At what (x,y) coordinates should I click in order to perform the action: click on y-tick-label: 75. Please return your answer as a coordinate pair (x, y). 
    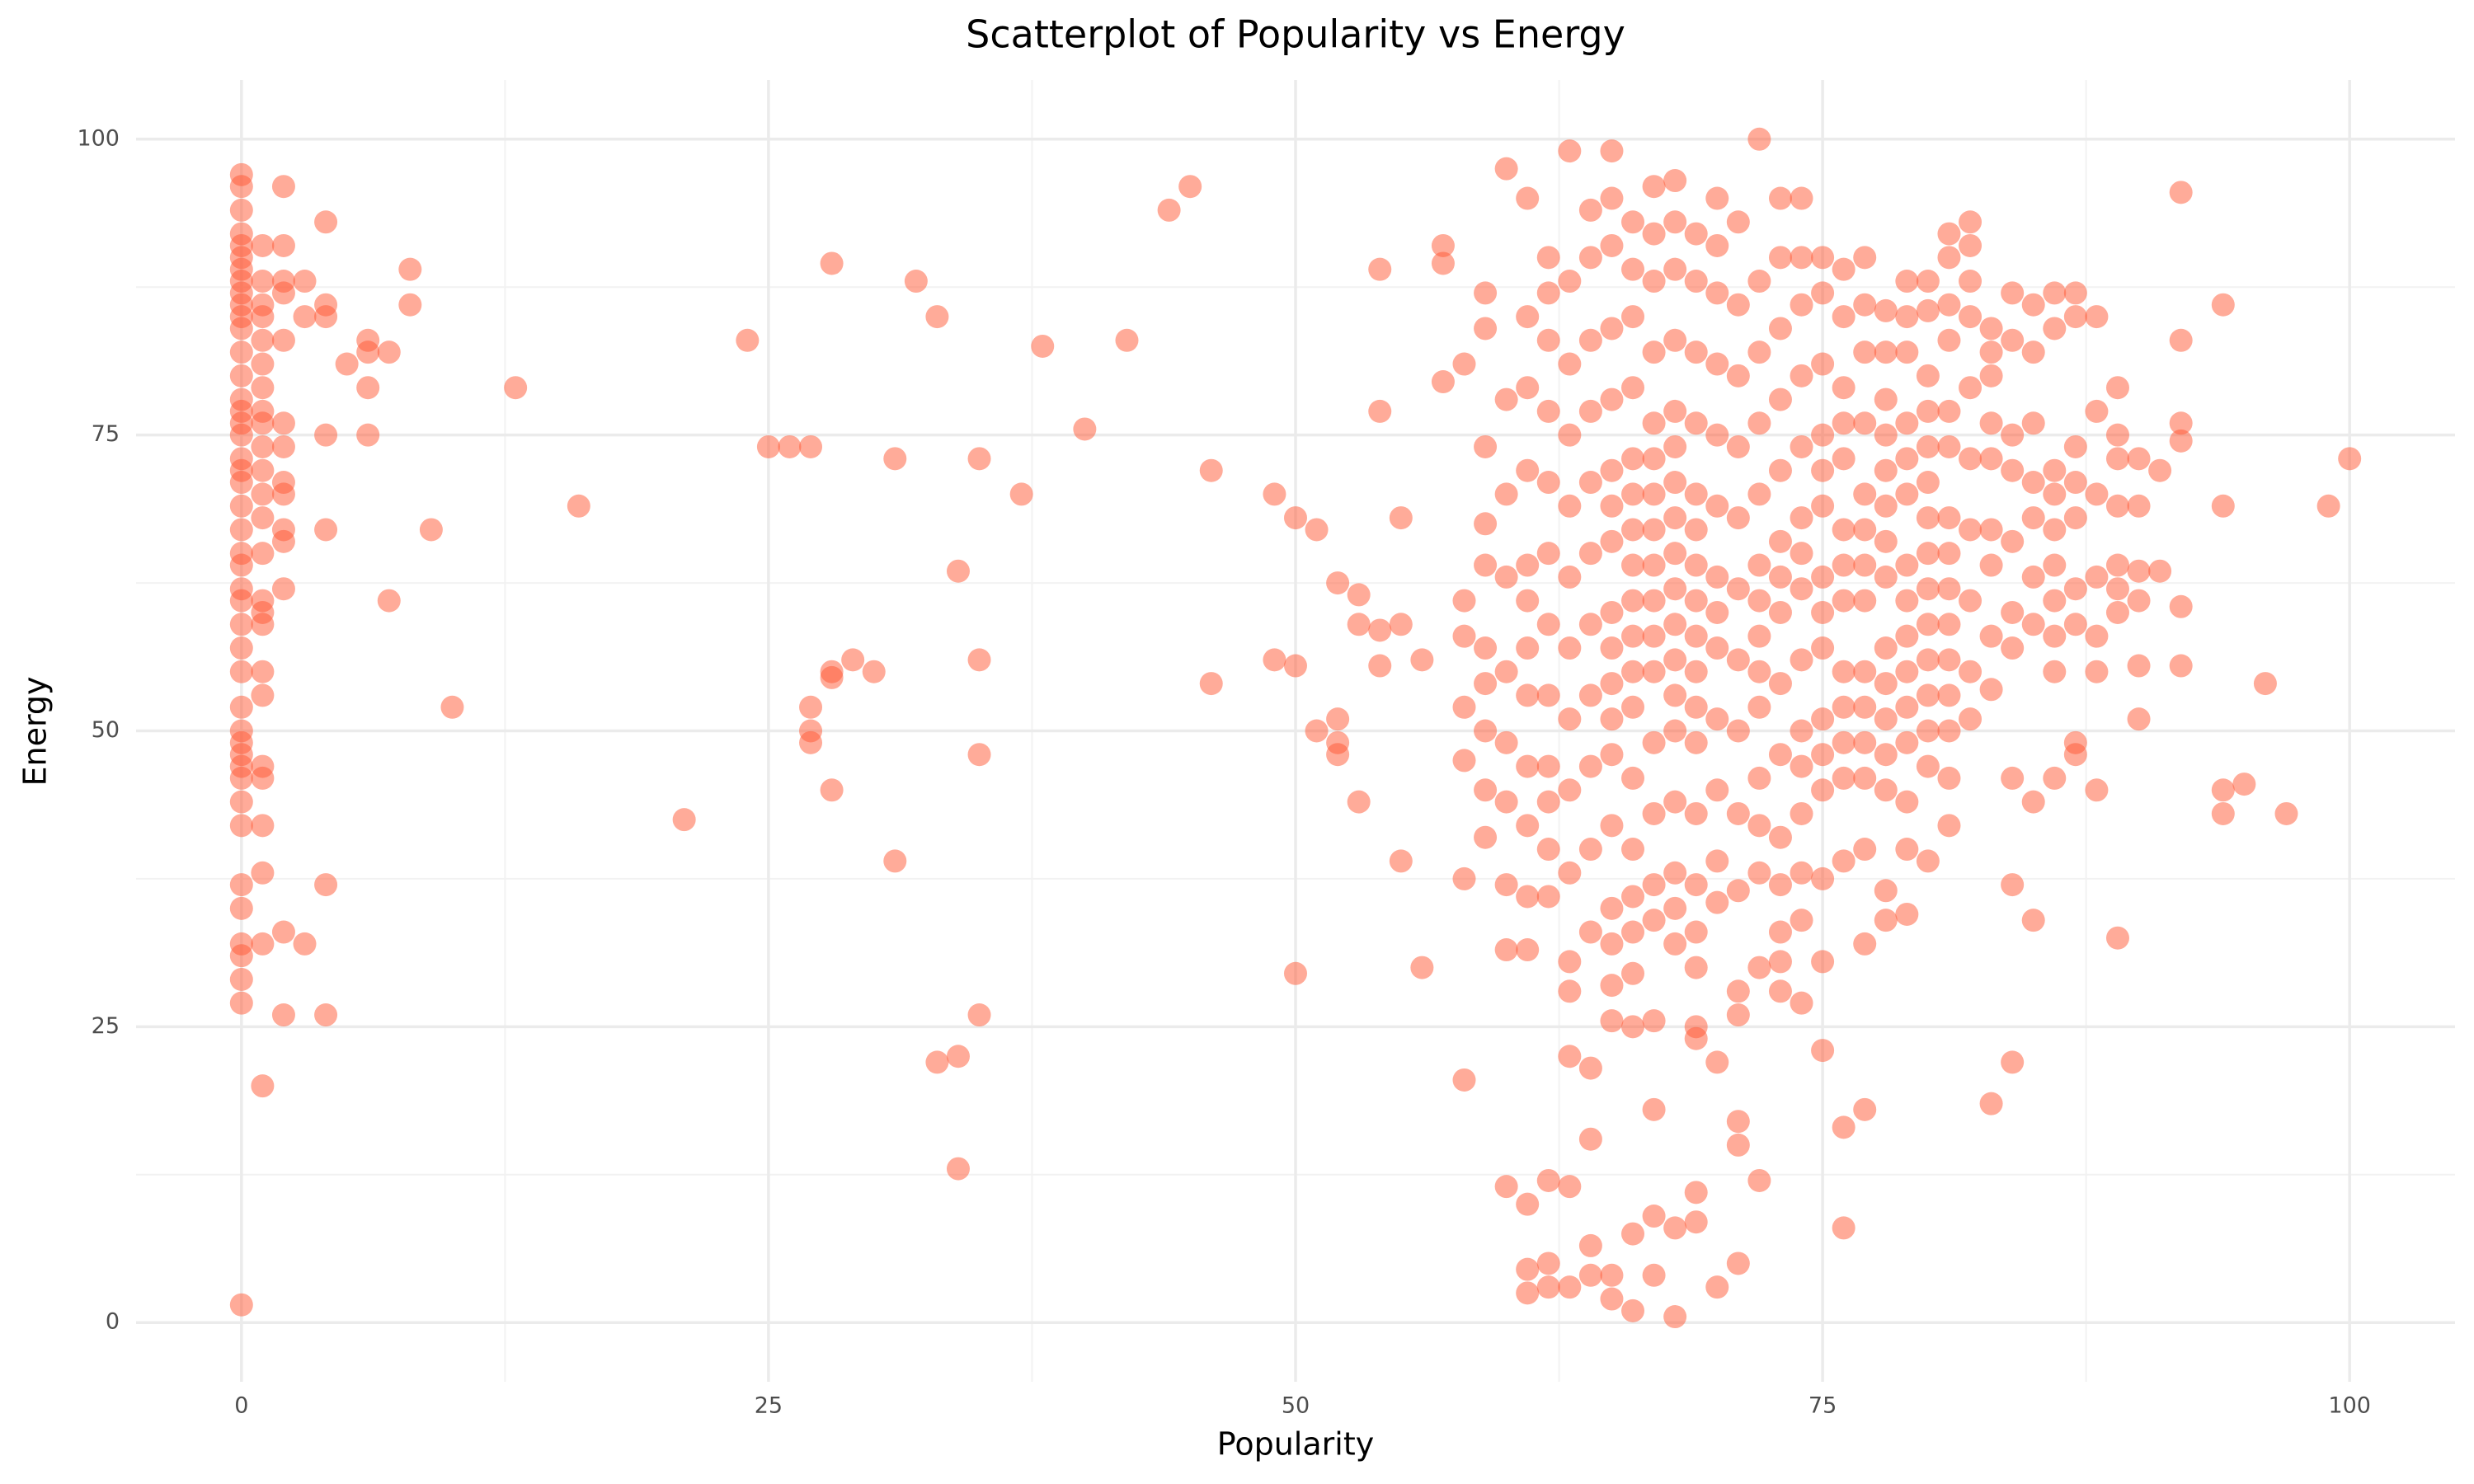
    Looking at the image, I should click on (106, 434).